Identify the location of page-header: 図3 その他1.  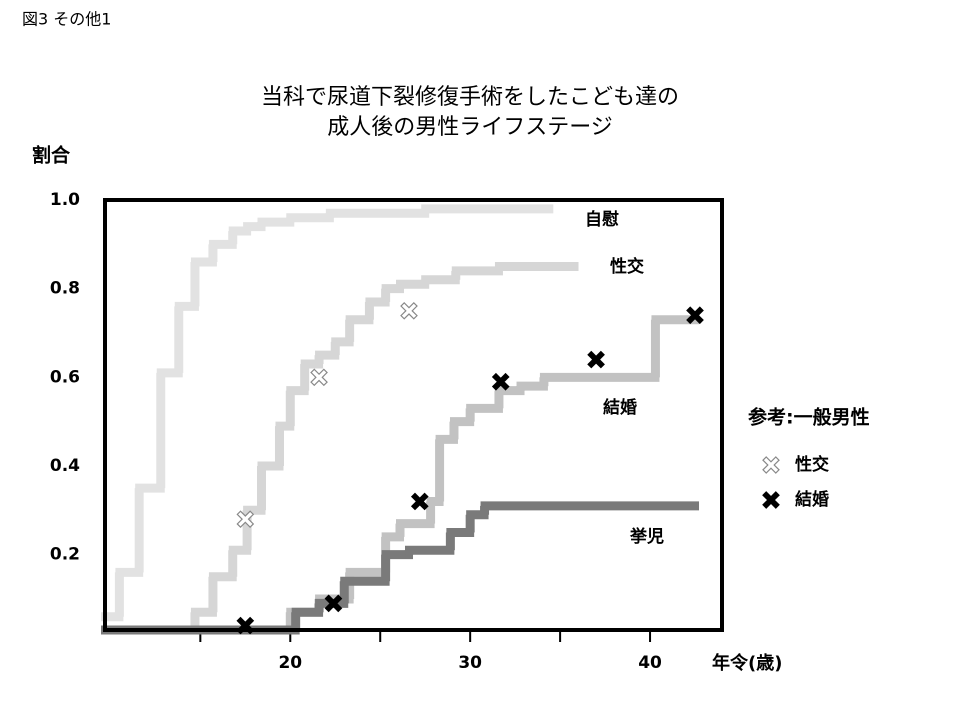
(66, 19).